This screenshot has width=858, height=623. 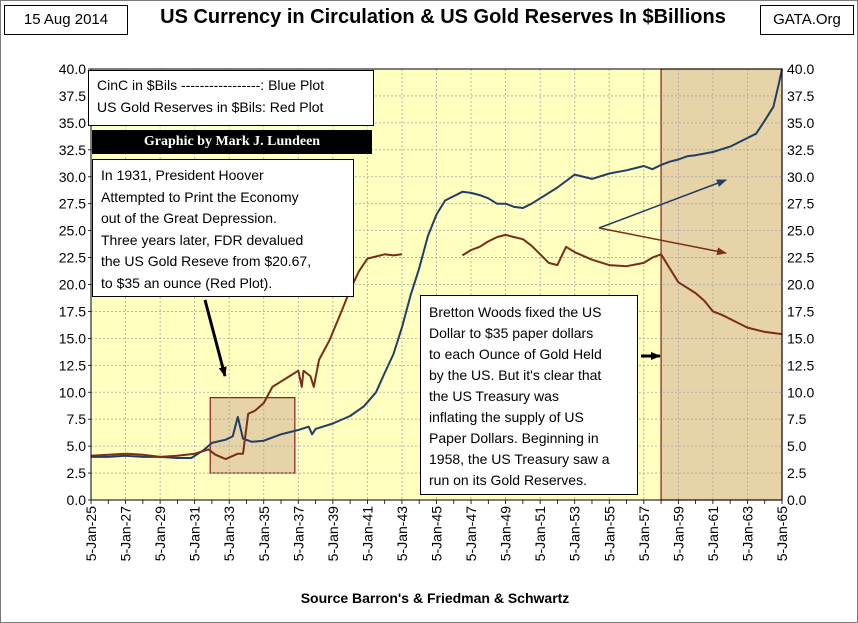 What do you see at coordinates (800, 258) in the screenshot?
I see `y-tick-label-right: 22.5` at bounding box center [800, 258].